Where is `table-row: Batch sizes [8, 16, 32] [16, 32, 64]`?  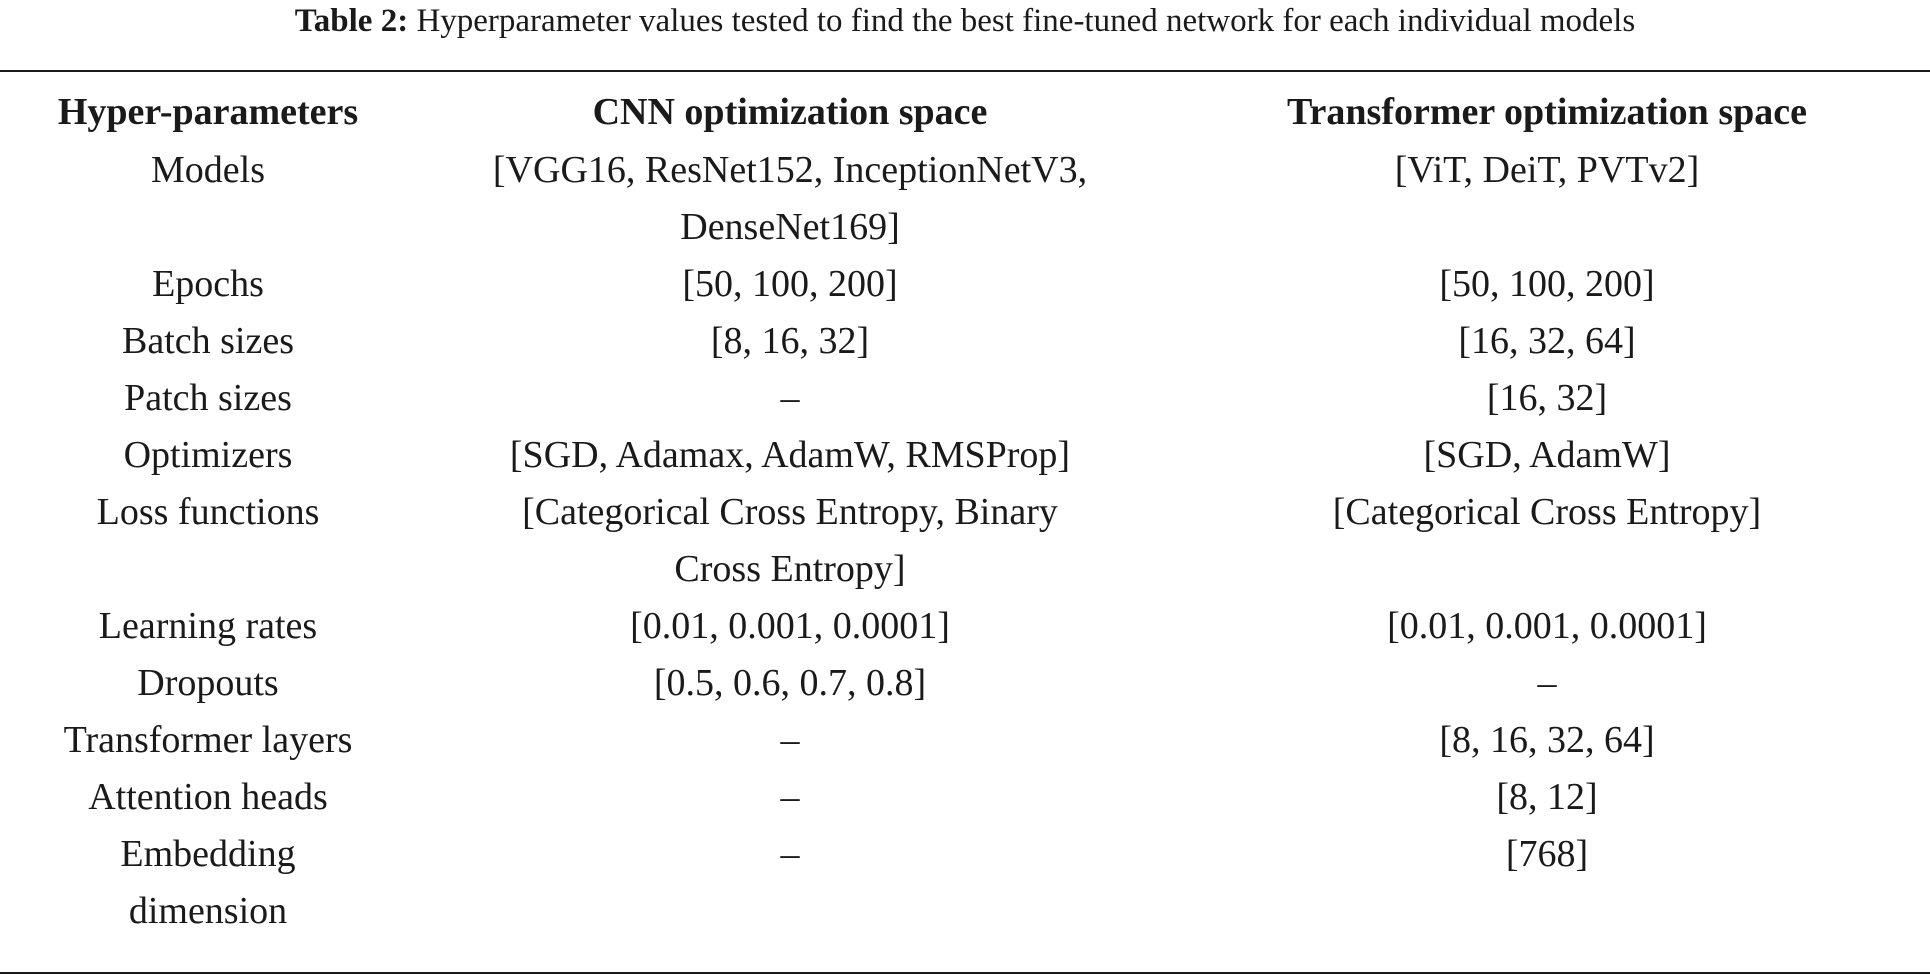
table-row: Batch sizes [8, 16, 32] [16, 32, 64] is located at coordinates (965, 341).